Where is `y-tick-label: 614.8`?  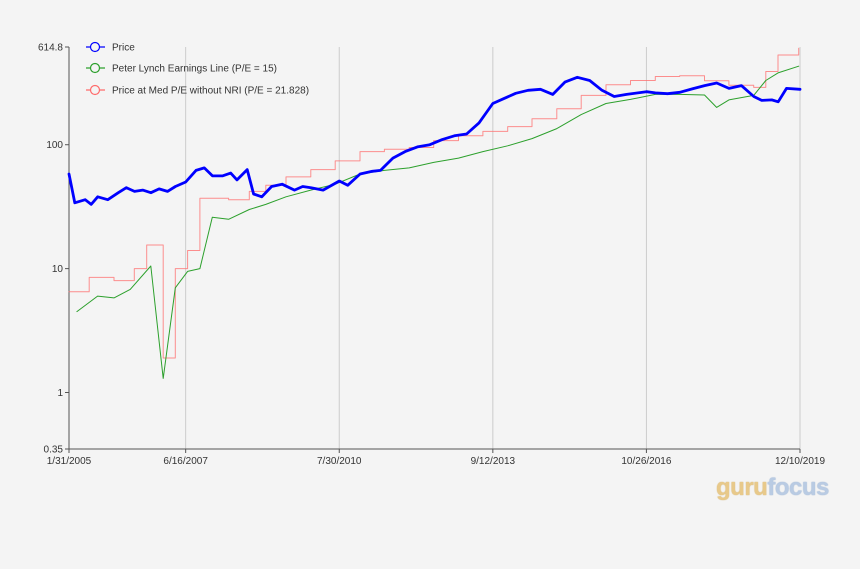
y-tick-label: 614.8 is located at coordinates (50, 48).